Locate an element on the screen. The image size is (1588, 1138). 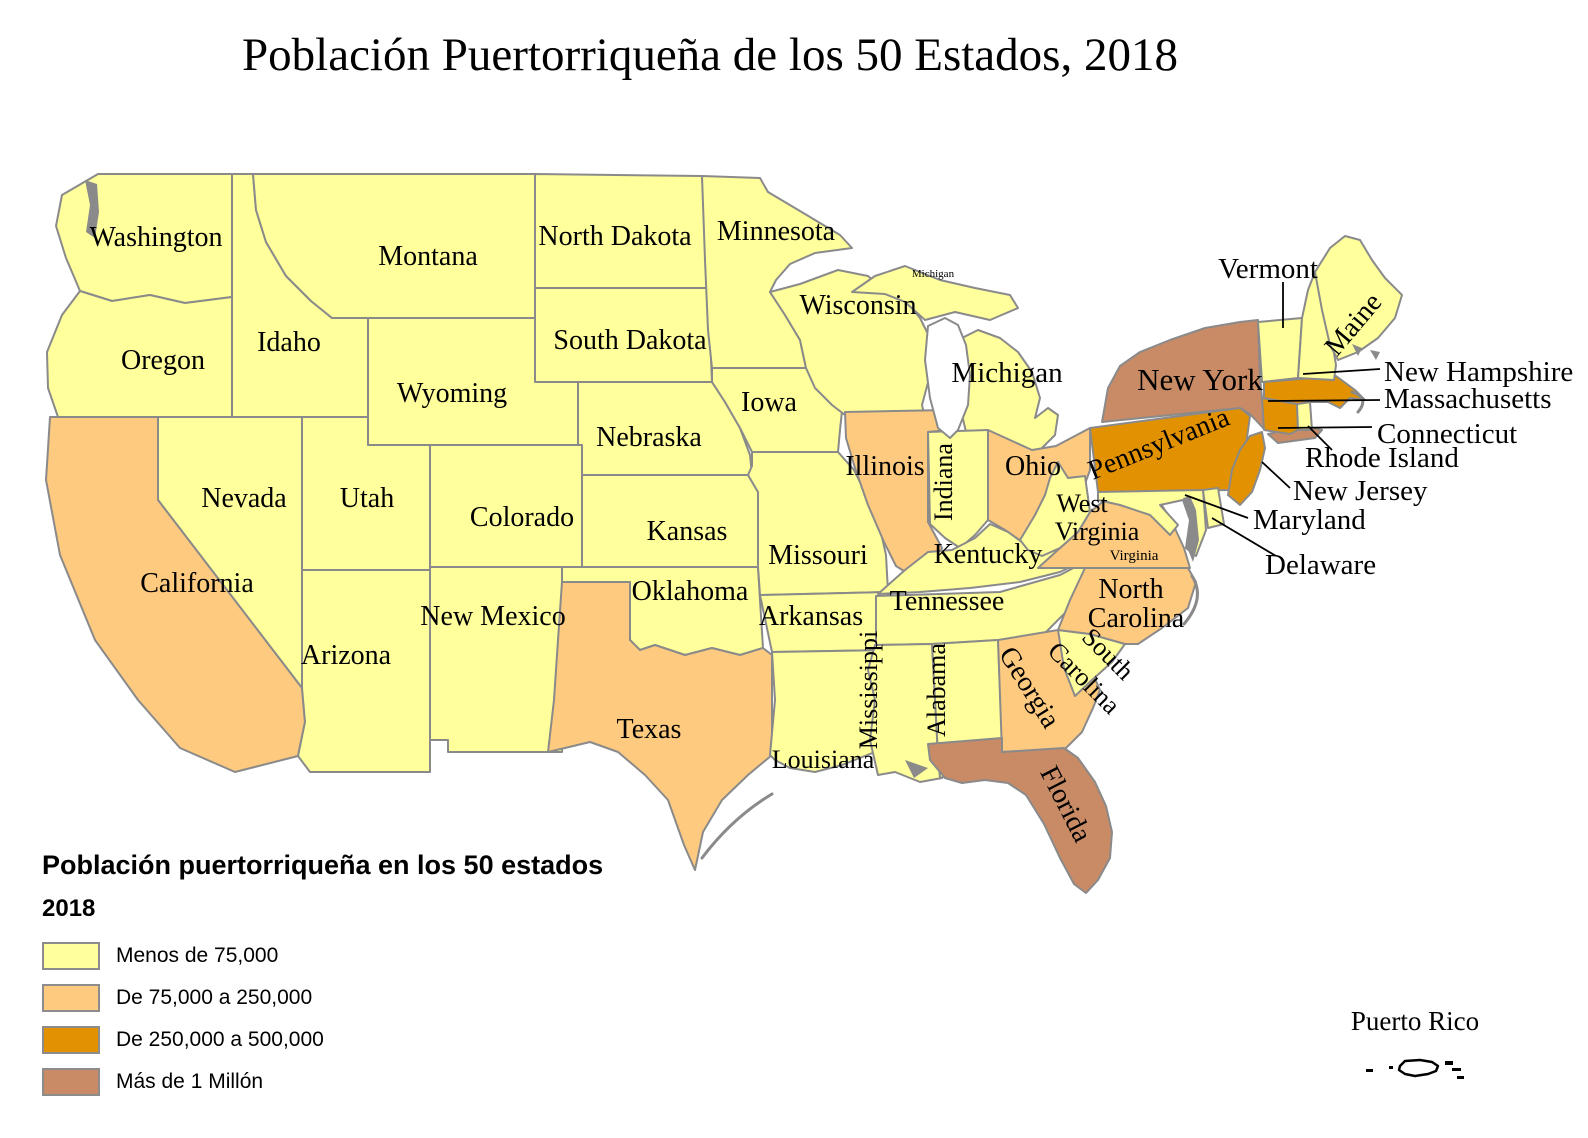
label-california: California is located at coordinates (197, 583).